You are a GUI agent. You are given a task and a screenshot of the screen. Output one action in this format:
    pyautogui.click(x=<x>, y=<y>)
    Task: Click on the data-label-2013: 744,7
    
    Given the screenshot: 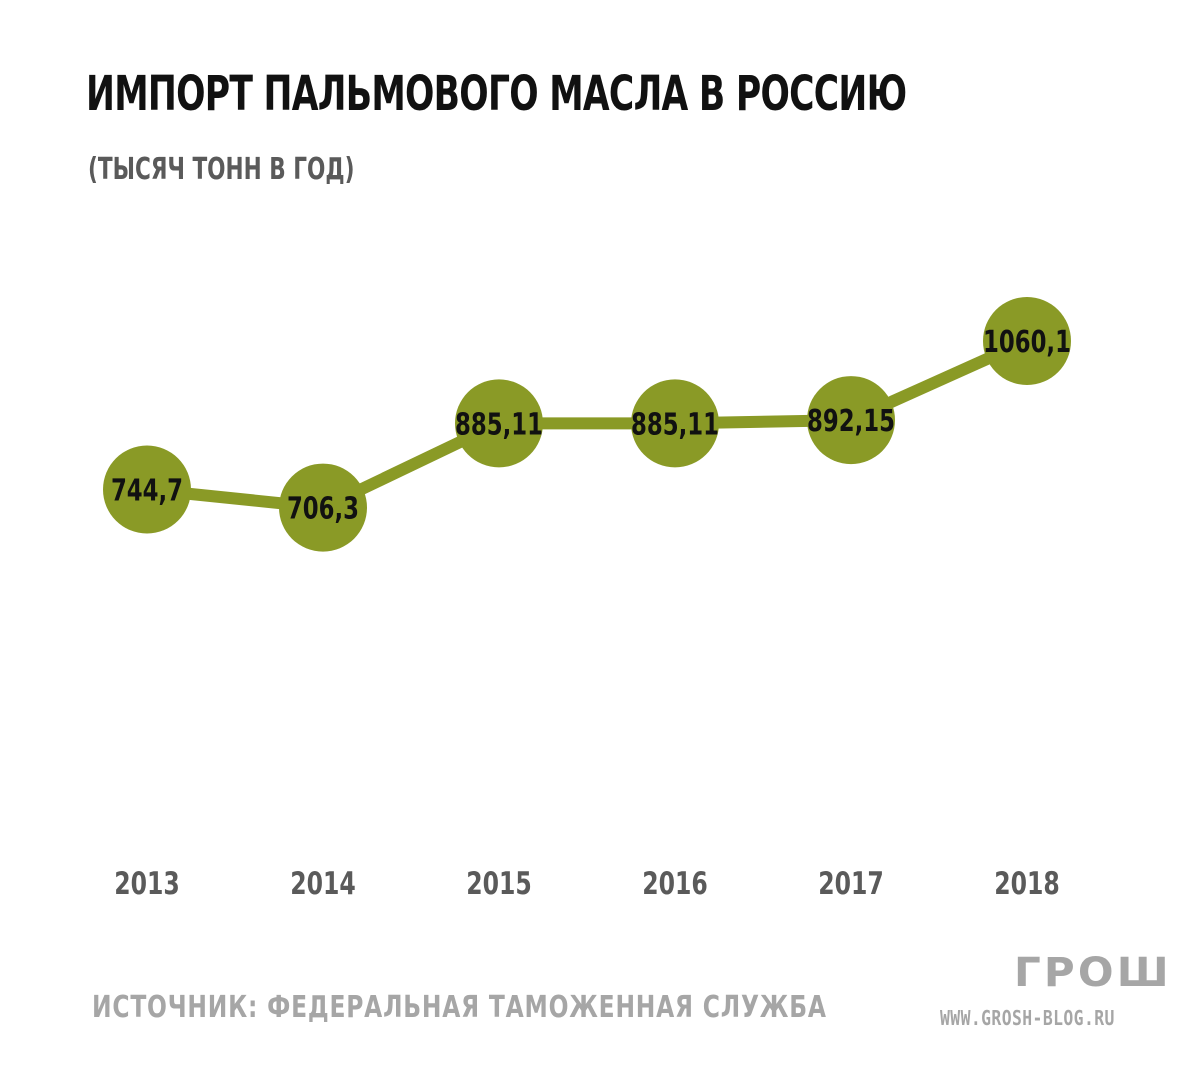 What is the action you would take?
    pyautogui.click(x=147, y=490)
    